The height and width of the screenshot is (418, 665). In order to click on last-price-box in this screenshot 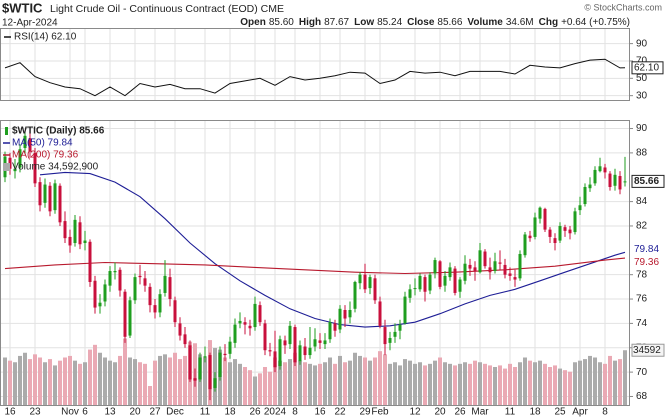, I will do `click(648, 181)`.